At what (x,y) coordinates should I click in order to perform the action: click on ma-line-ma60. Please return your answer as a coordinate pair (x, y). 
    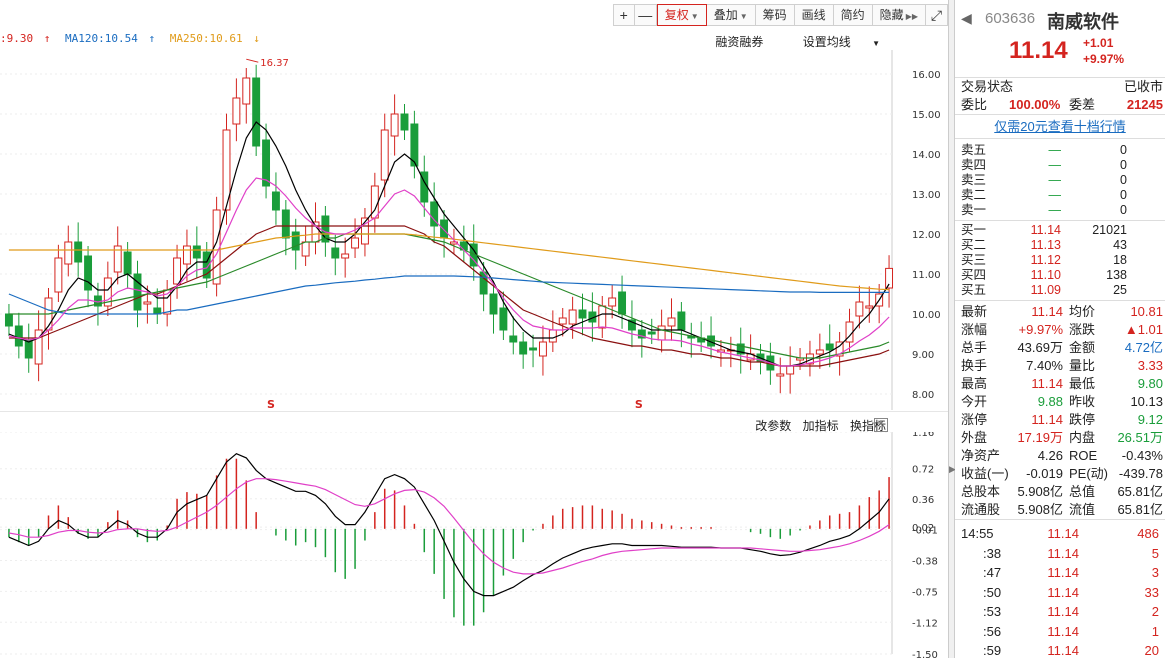
    Looking at the image, I should click on (449, 296).